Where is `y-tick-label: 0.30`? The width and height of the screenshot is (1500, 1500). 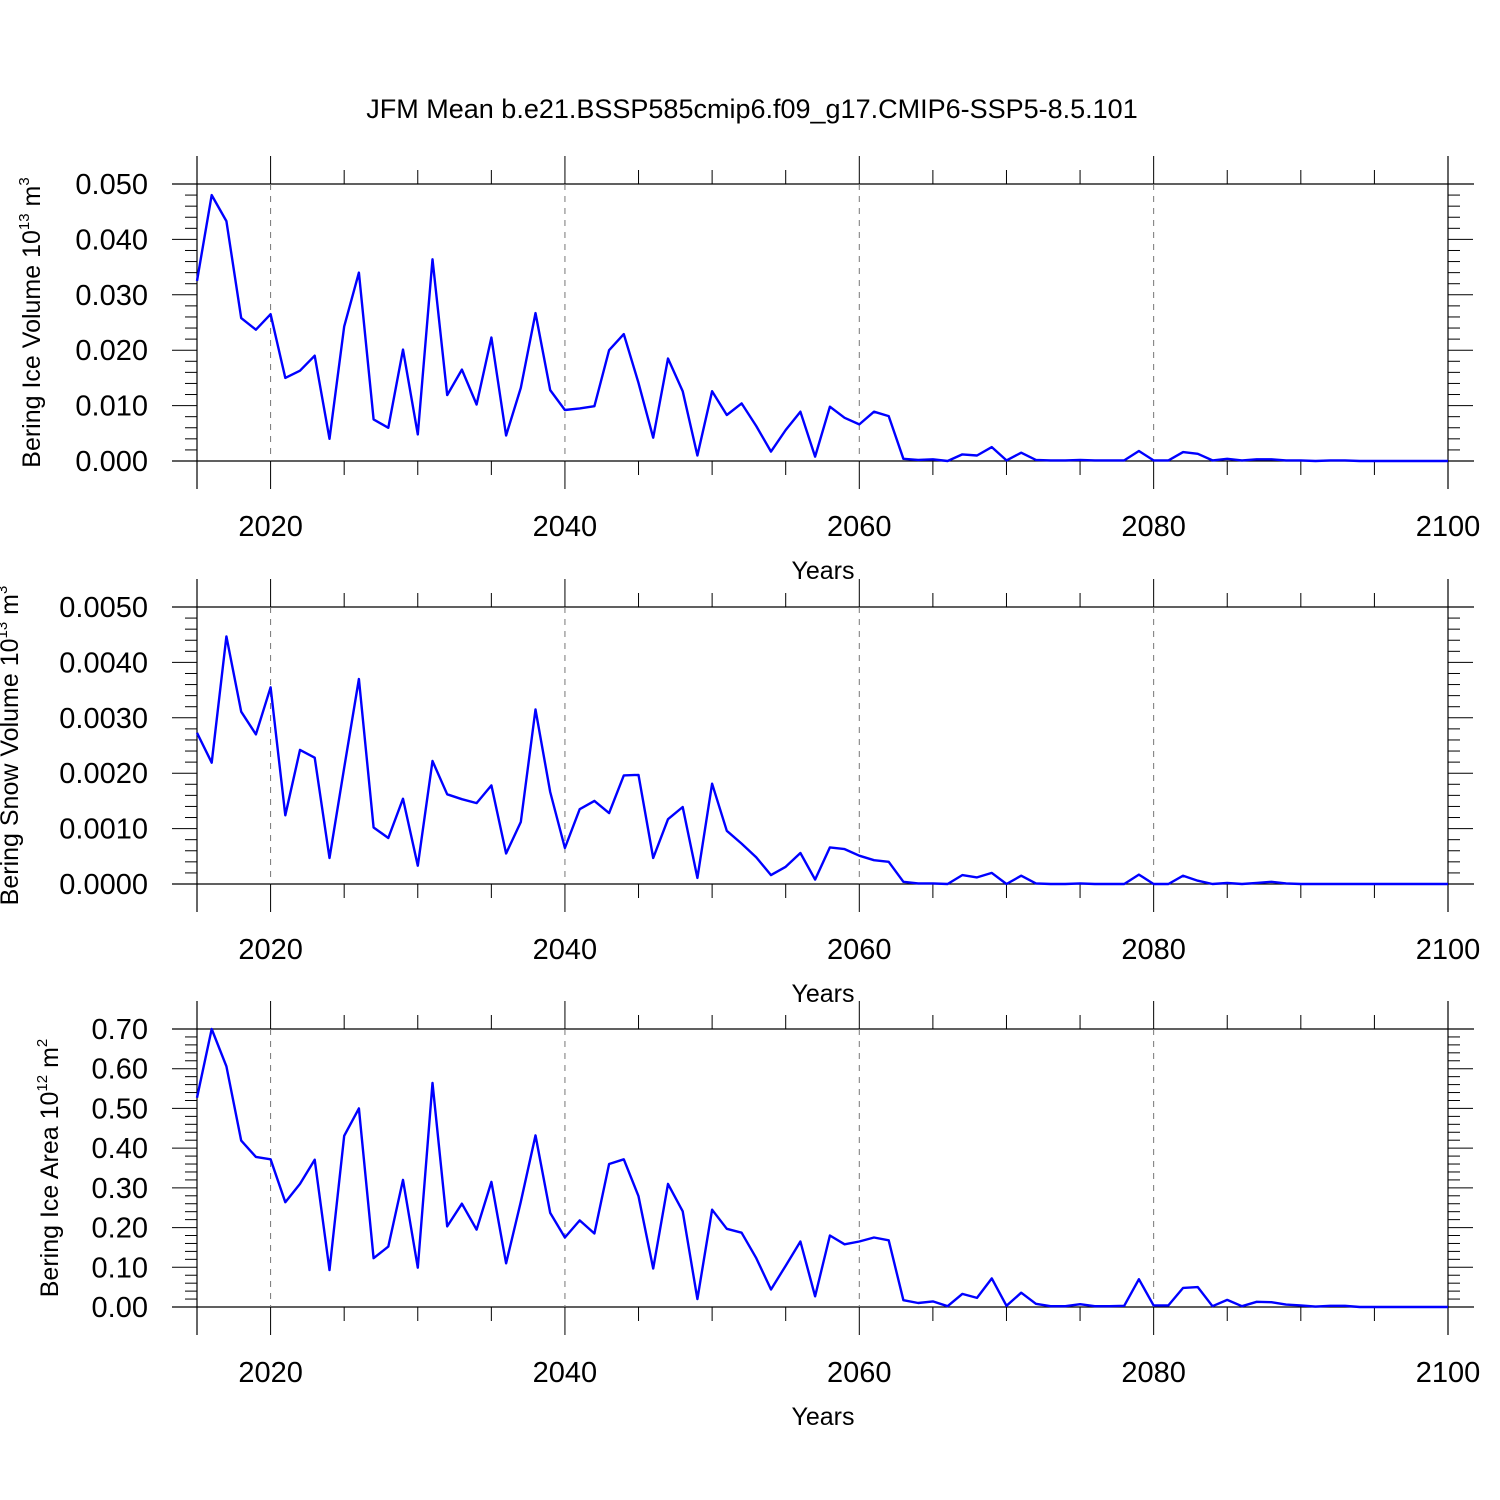
y-tick-label: 0.30 is located at coordinates (120, 1189).